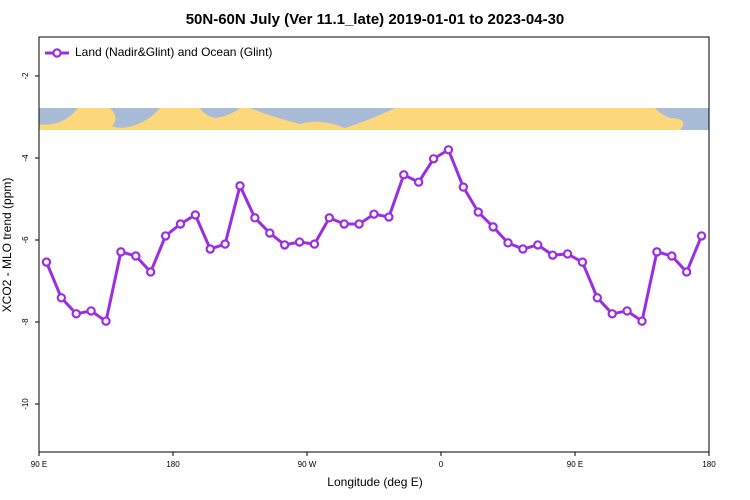 The height and width of the screenshot is (500, 750). Describe the element at coordinates (307, 464) in the screenshot. I see `x-tick-label: 90 W` at that location.